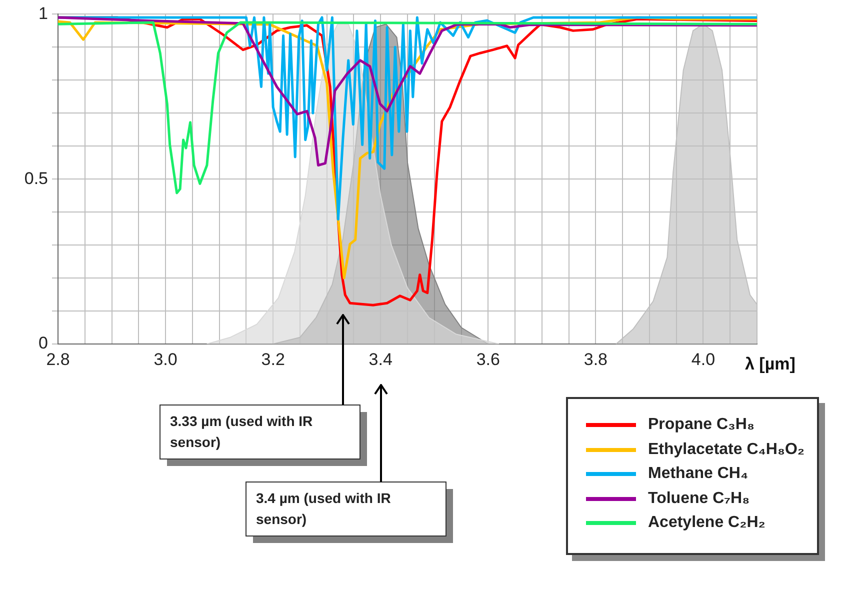  I want to click on x-tick-label: 4.0, so click(703, 359).